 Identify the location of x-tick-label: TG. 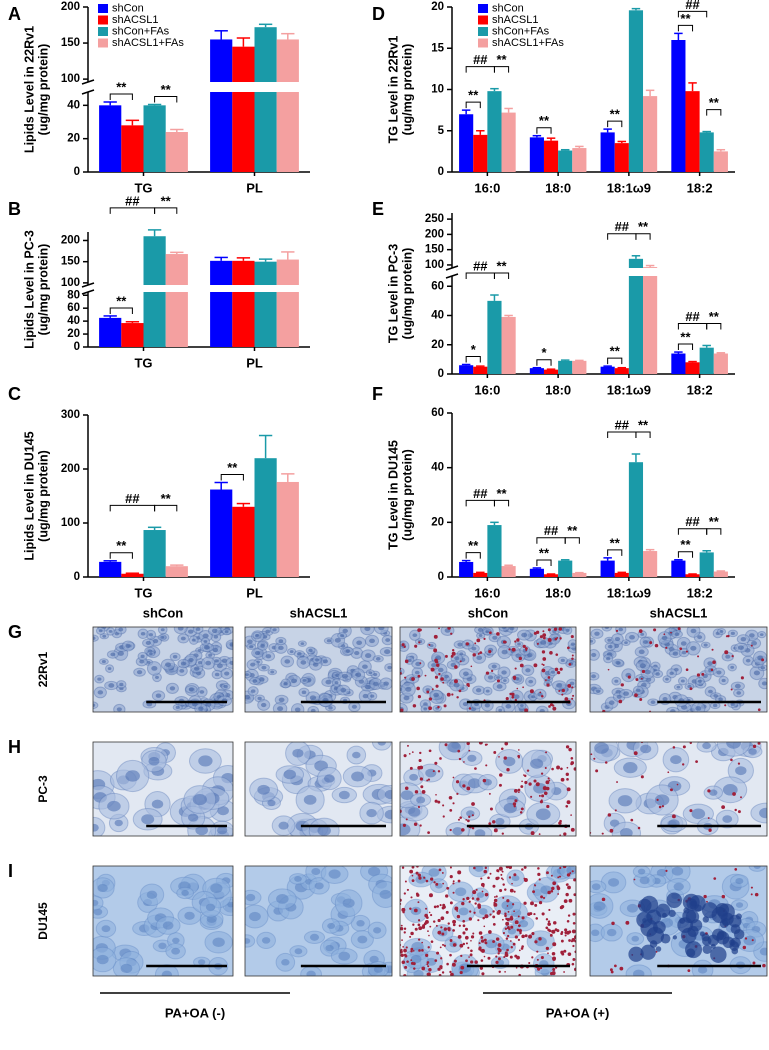
(143, 362).